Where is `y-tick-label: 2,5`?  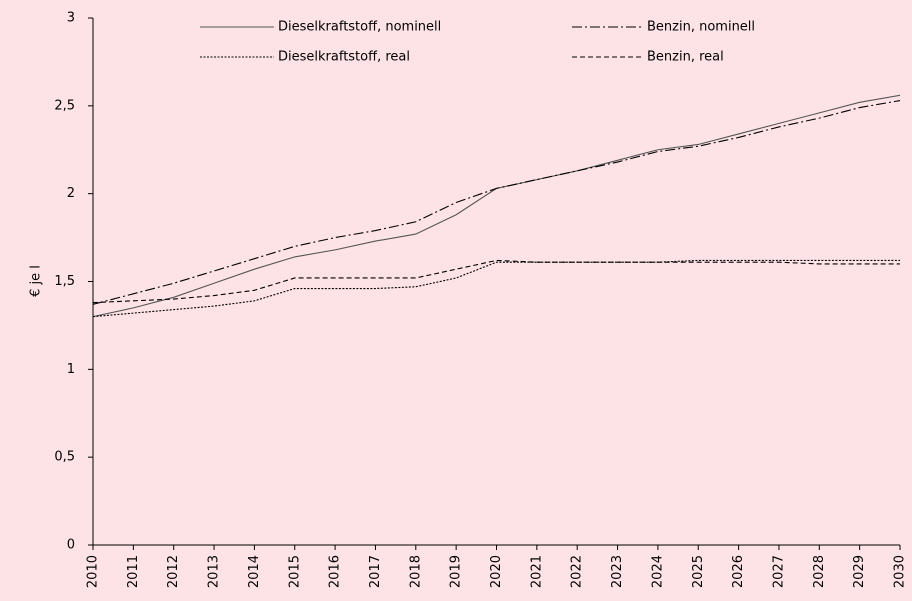 y-tick-label: 2,5 is located at coordinates (64, 105).